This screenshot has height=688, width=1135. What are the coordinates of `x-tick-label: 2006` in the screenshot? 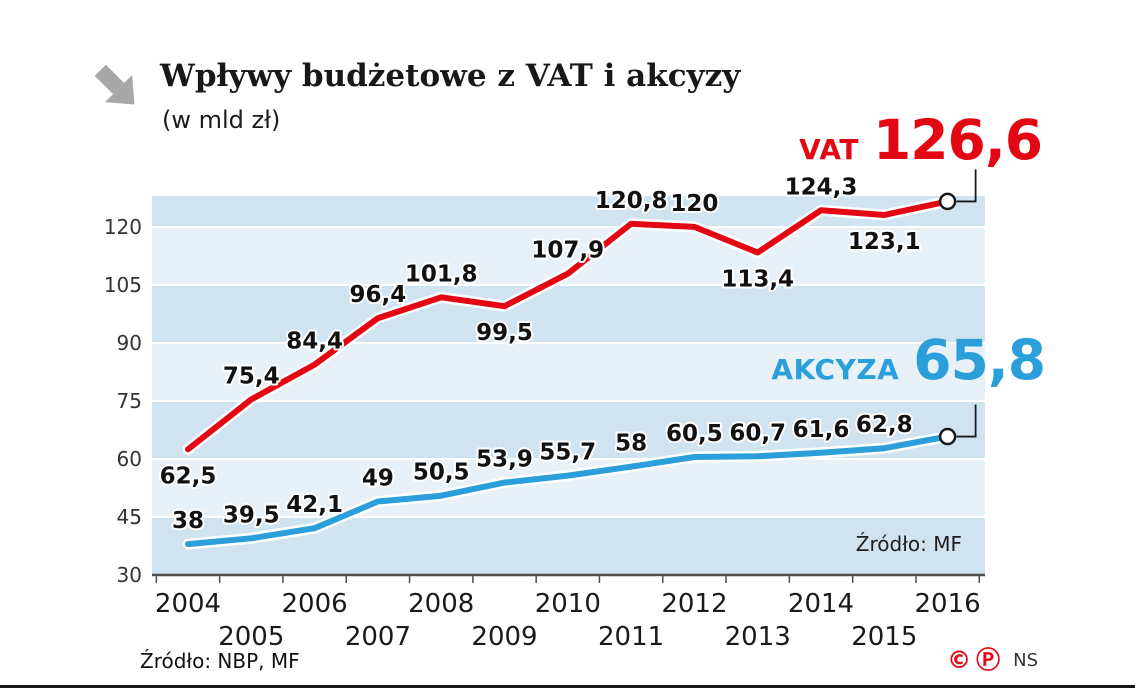 It's located at (315, 604).